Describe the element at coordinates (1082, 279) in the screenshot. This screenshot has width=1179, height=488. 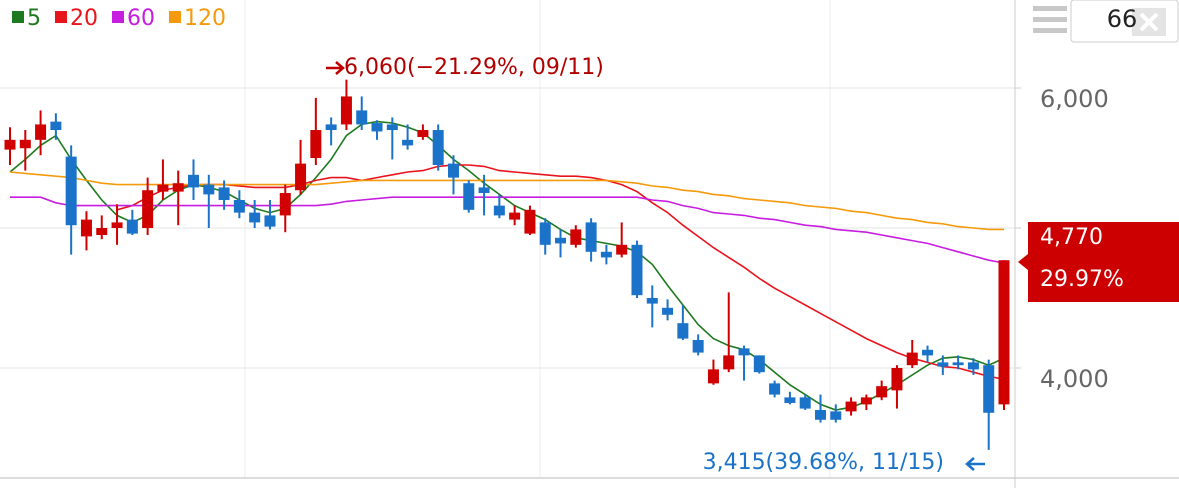
I see `last-change: 29.97%` at that location.